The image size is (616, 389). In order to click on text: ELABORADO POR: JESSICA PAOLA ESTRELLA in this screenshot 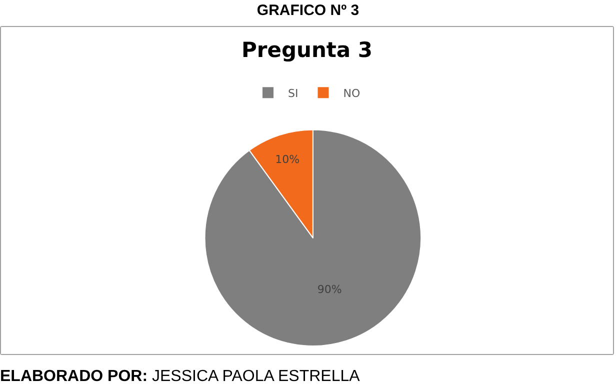, I will do `click(180, 376)`.